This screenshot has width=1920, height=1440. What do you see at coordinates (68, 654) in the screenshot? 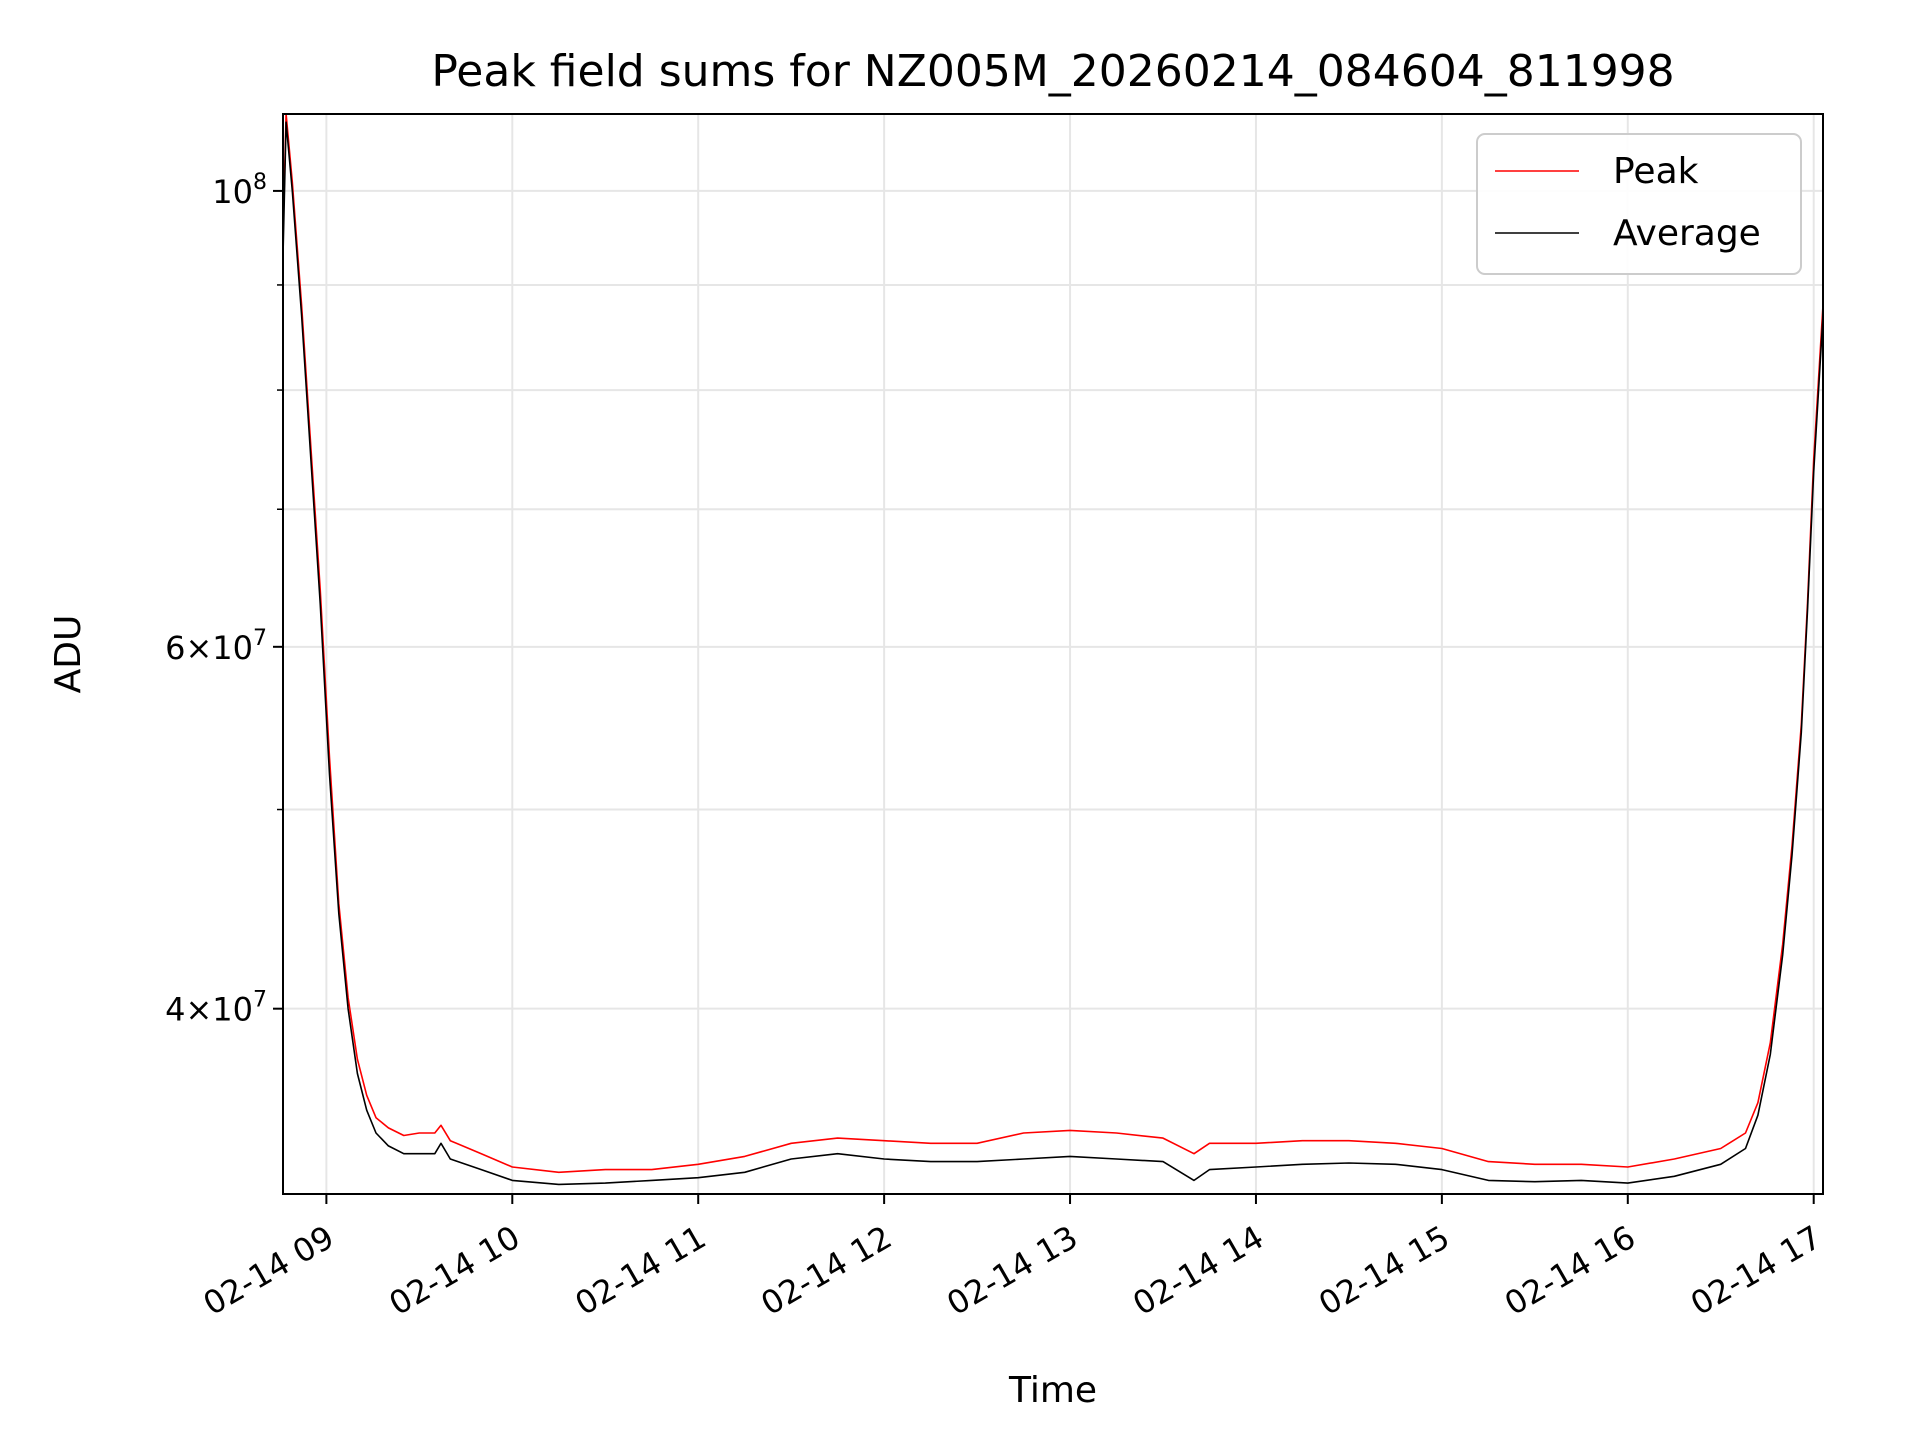
I see `y-axis-label: ADU` at bounding box center [68, 654].